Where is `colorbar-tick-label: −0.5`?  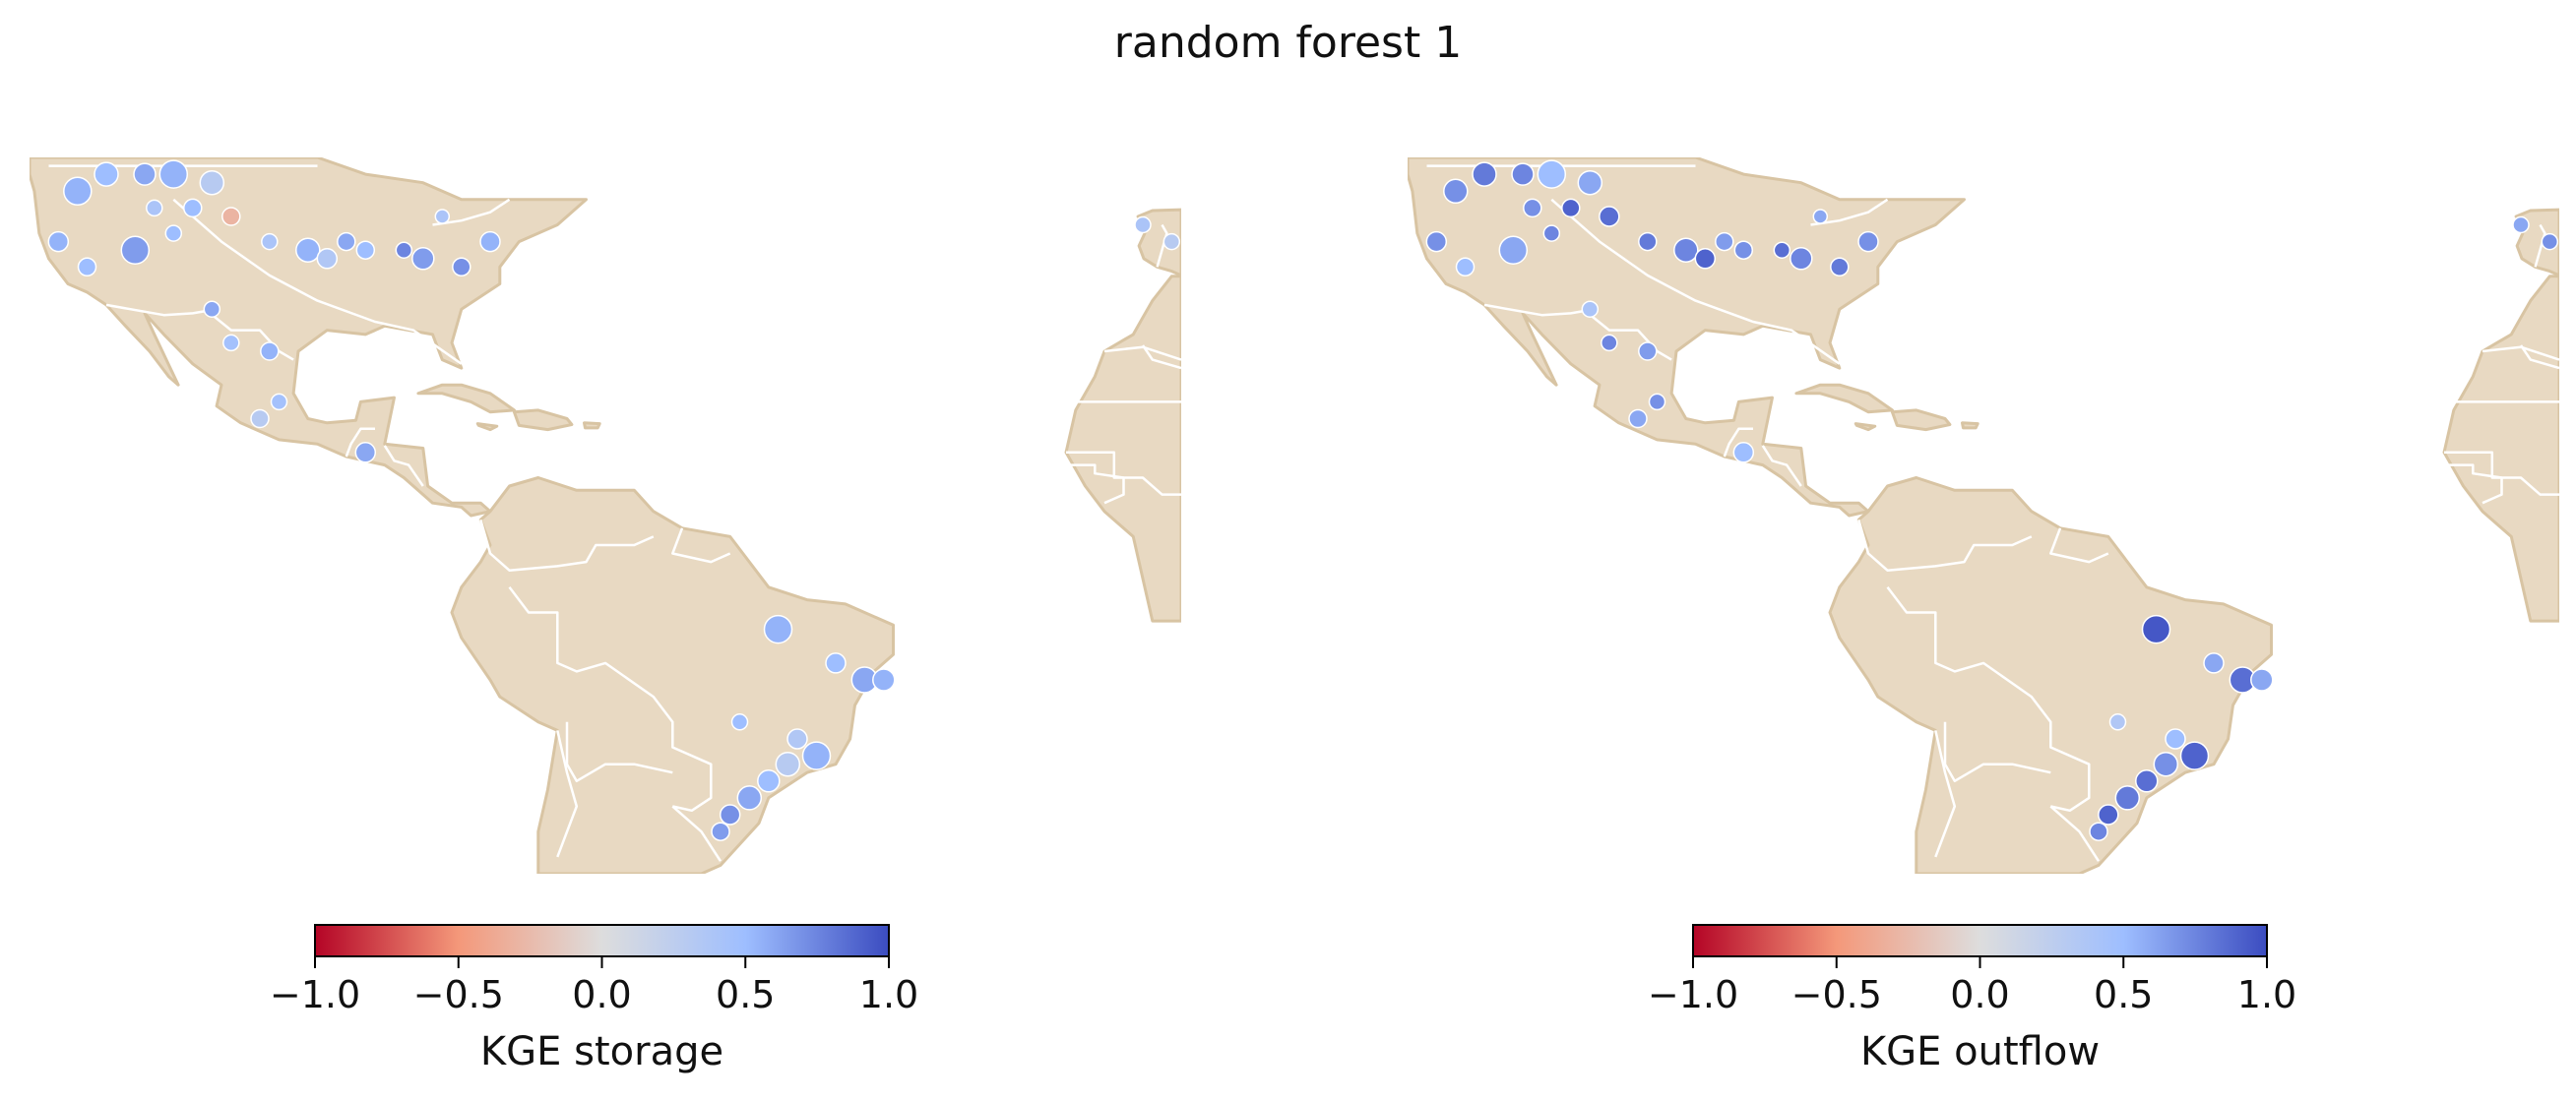 colorbar-tick-label: −0.5 is located at coordinates (1836, 994).